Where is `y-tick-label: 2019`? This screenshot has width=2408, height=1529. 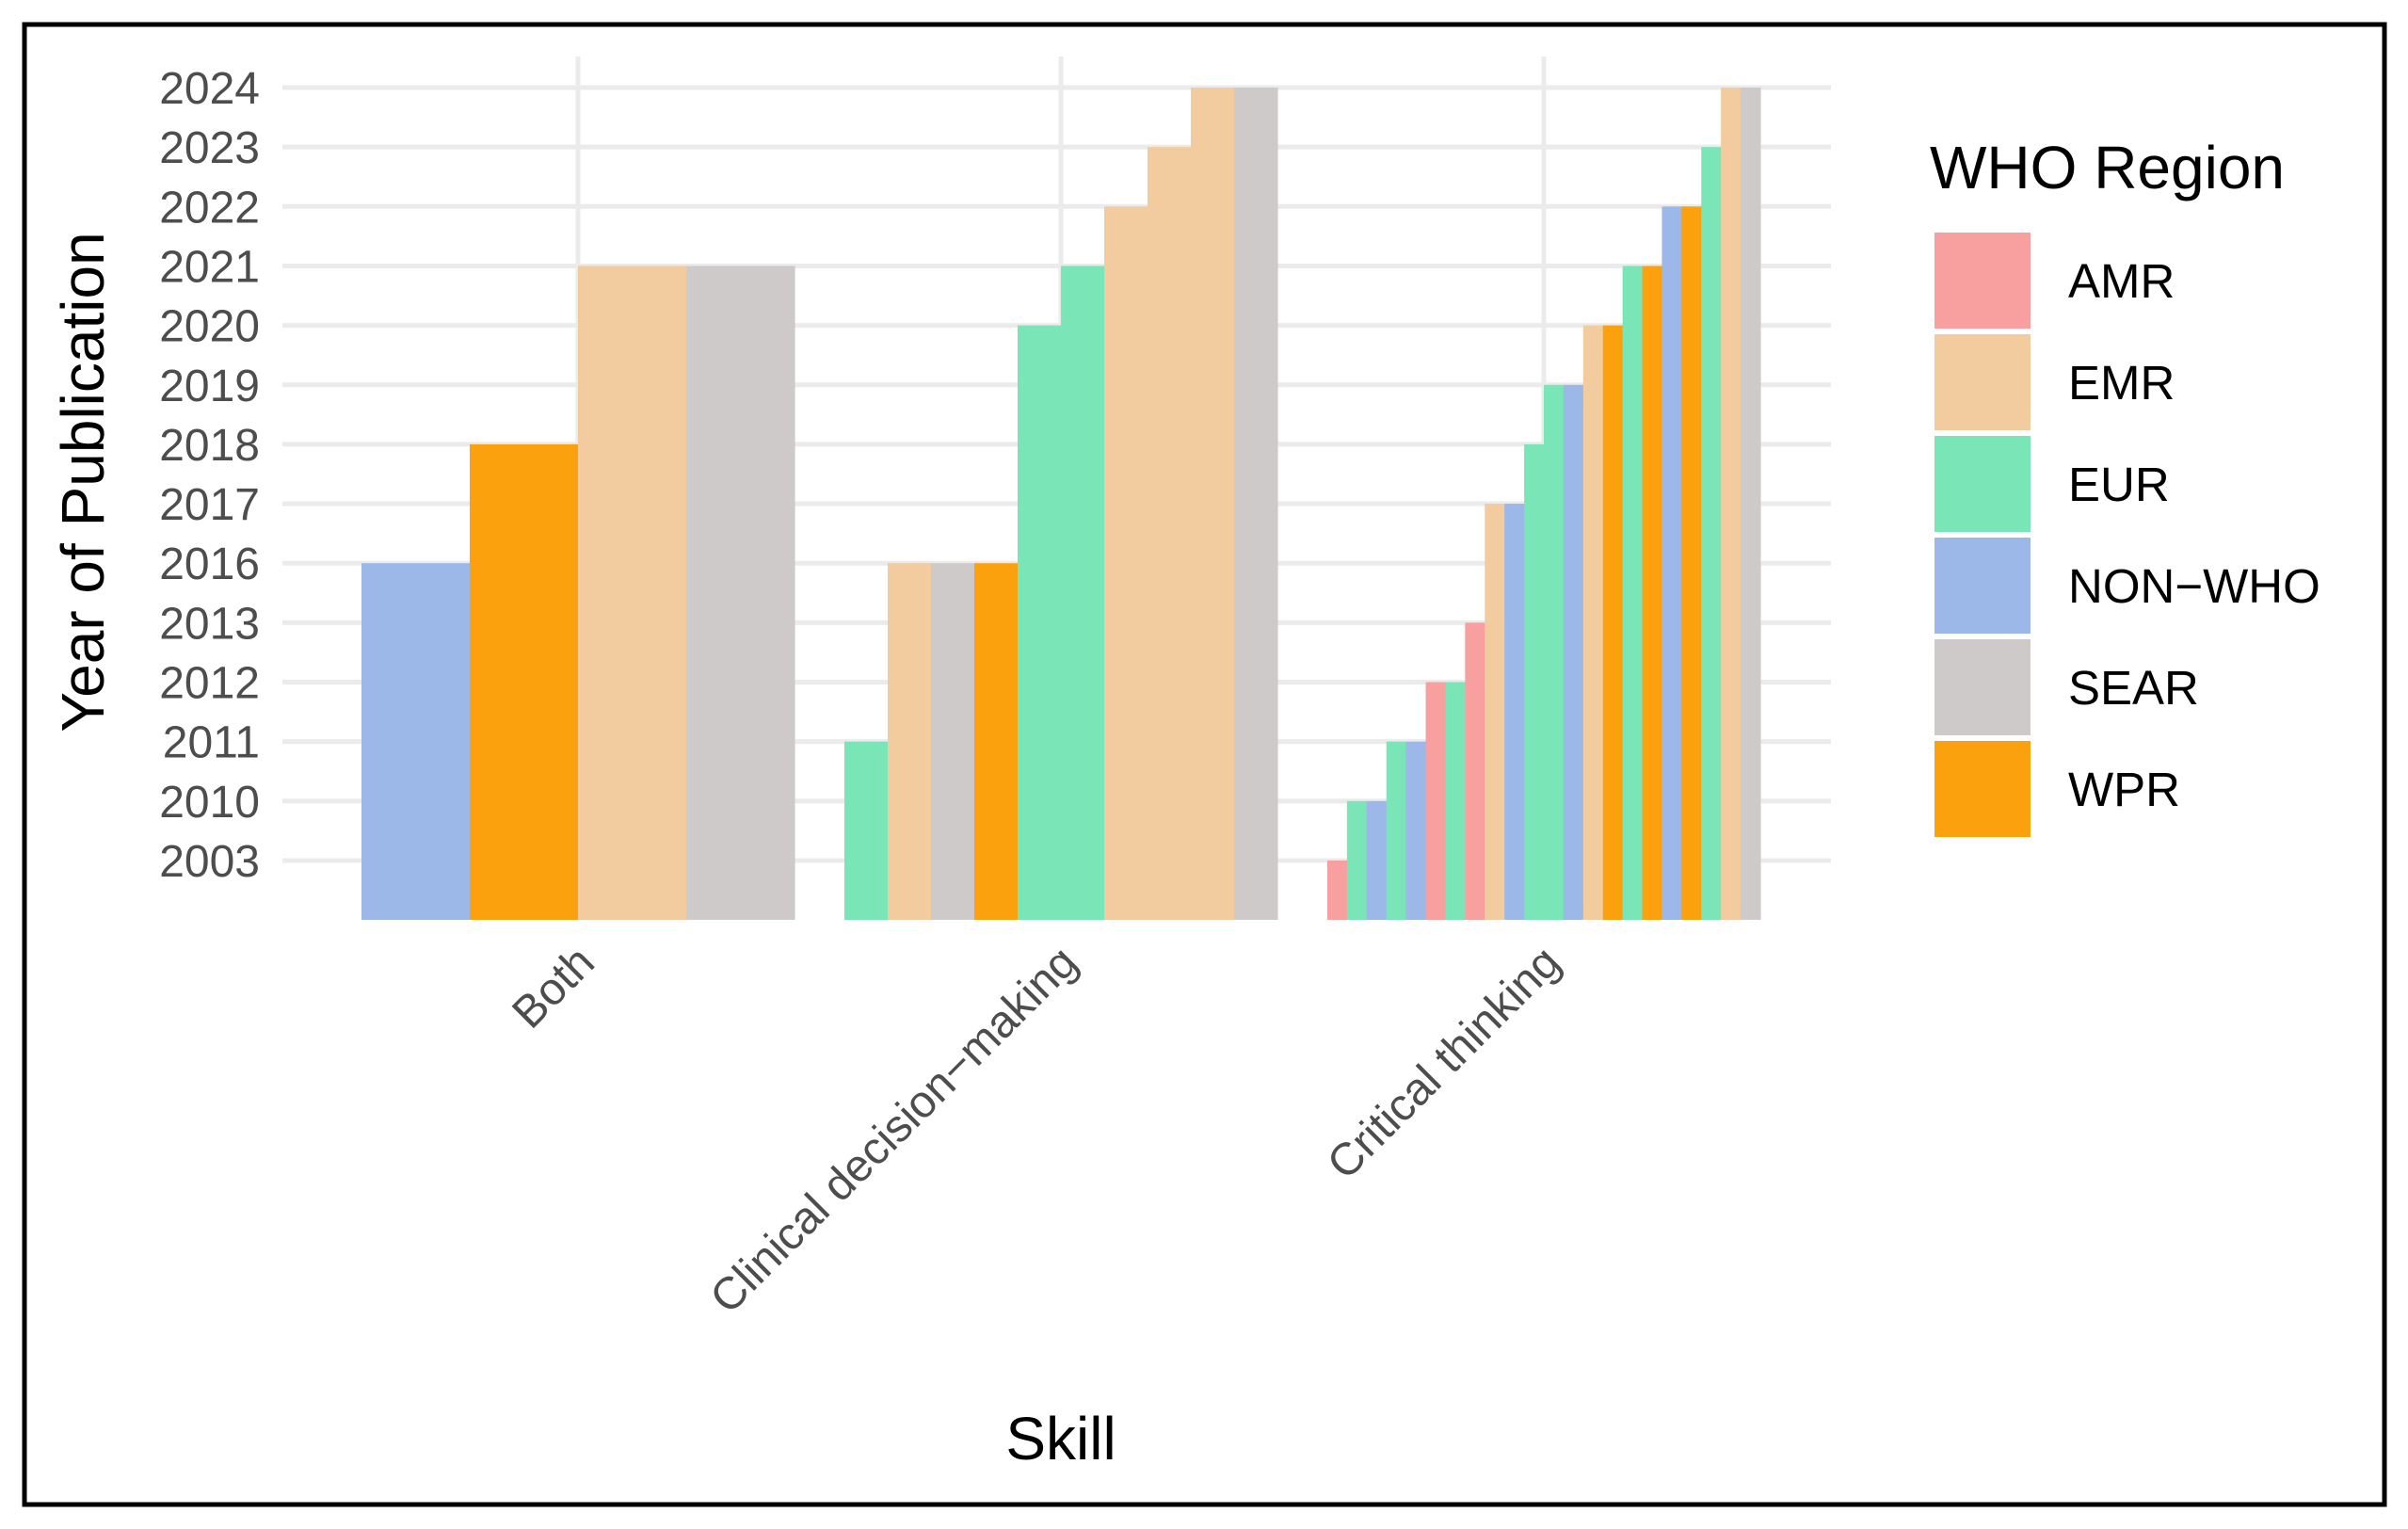
y-tick-label: 2019 is located at coordinates (210, 387).